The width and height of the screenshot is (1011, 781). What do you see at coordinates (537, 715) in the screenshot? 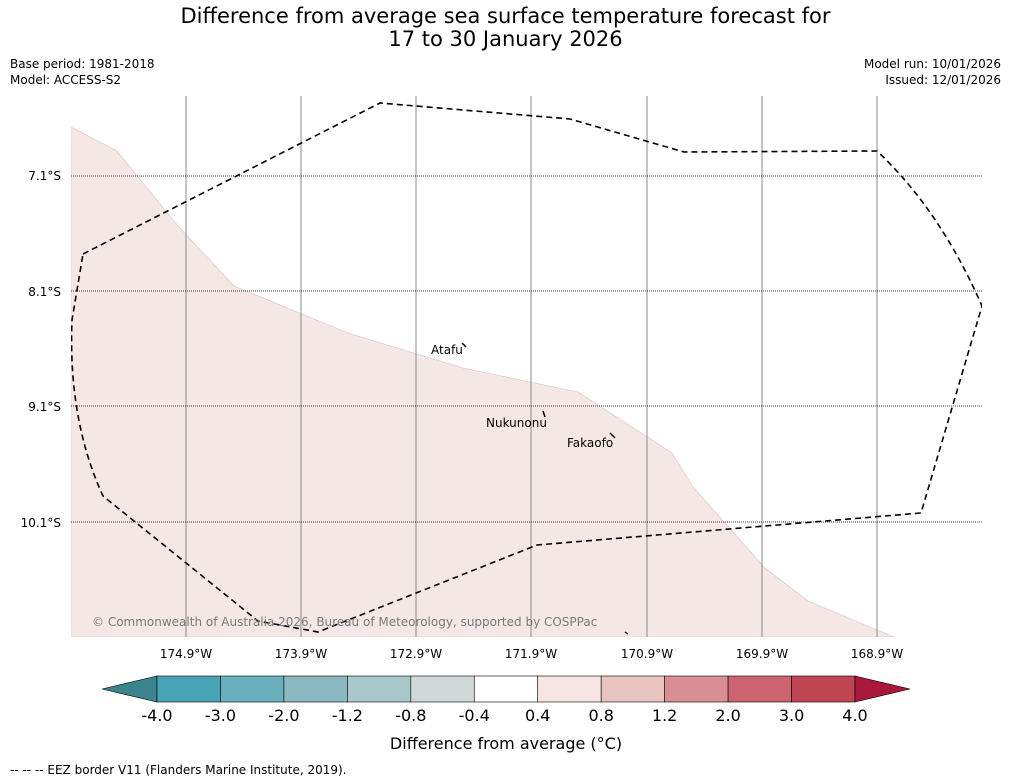
I see `colorbar-tick-label: 0.4` at bounding box center [537, 715].